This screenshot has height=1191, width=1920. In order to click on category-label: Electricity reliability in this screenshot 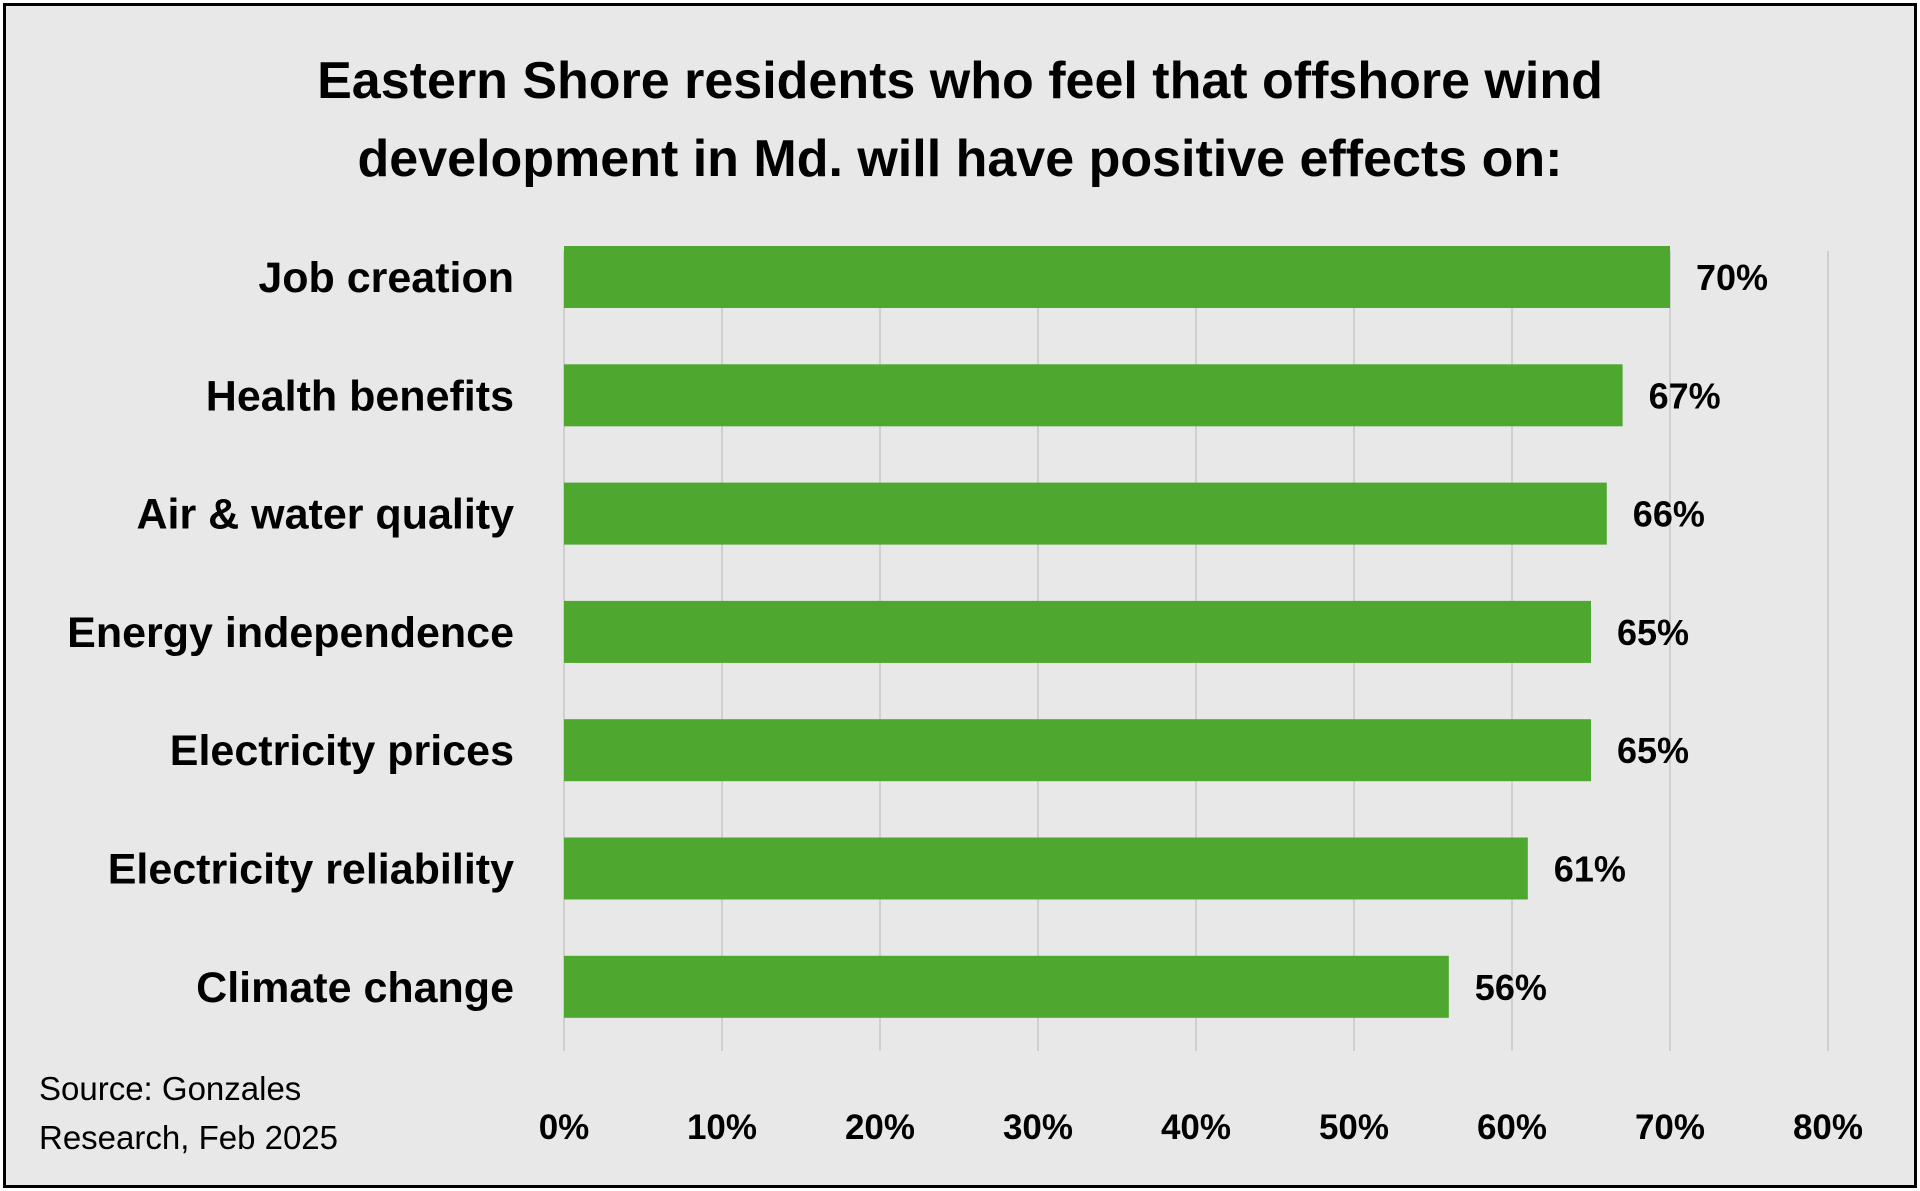, I will do `click(311, 870)`.